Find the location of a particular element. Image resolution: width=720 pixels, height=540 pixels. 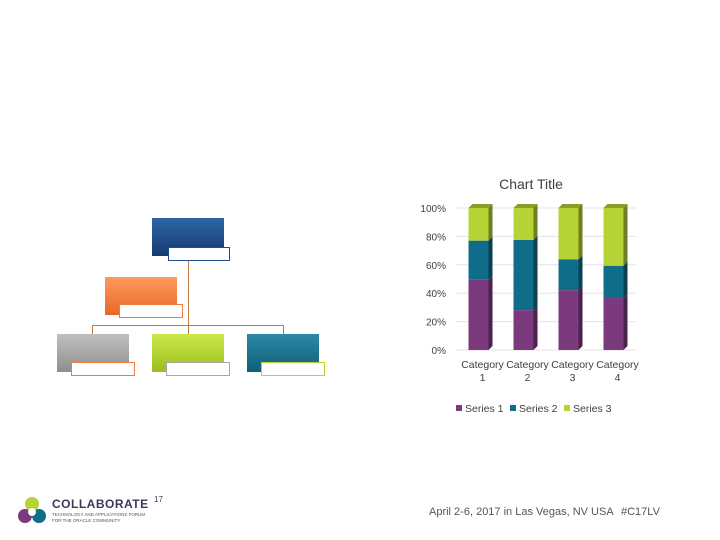

connector-right is located at coordinates (283, 329).